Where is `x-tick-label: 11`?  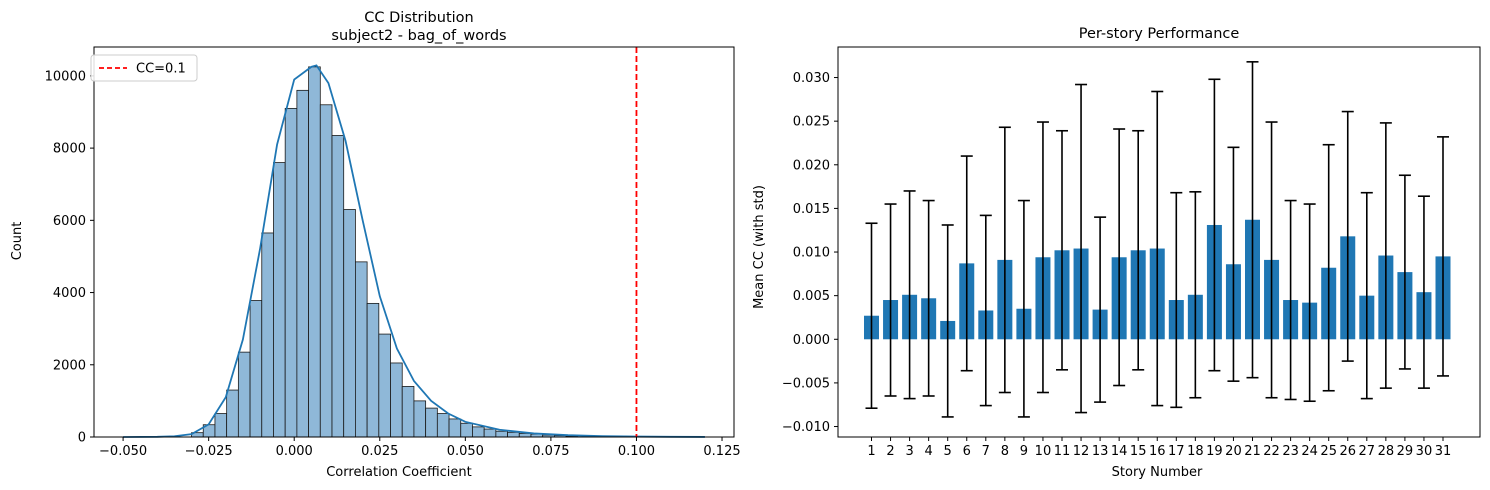 x-tick-label: 11 is located at coordinates (1062, 451).